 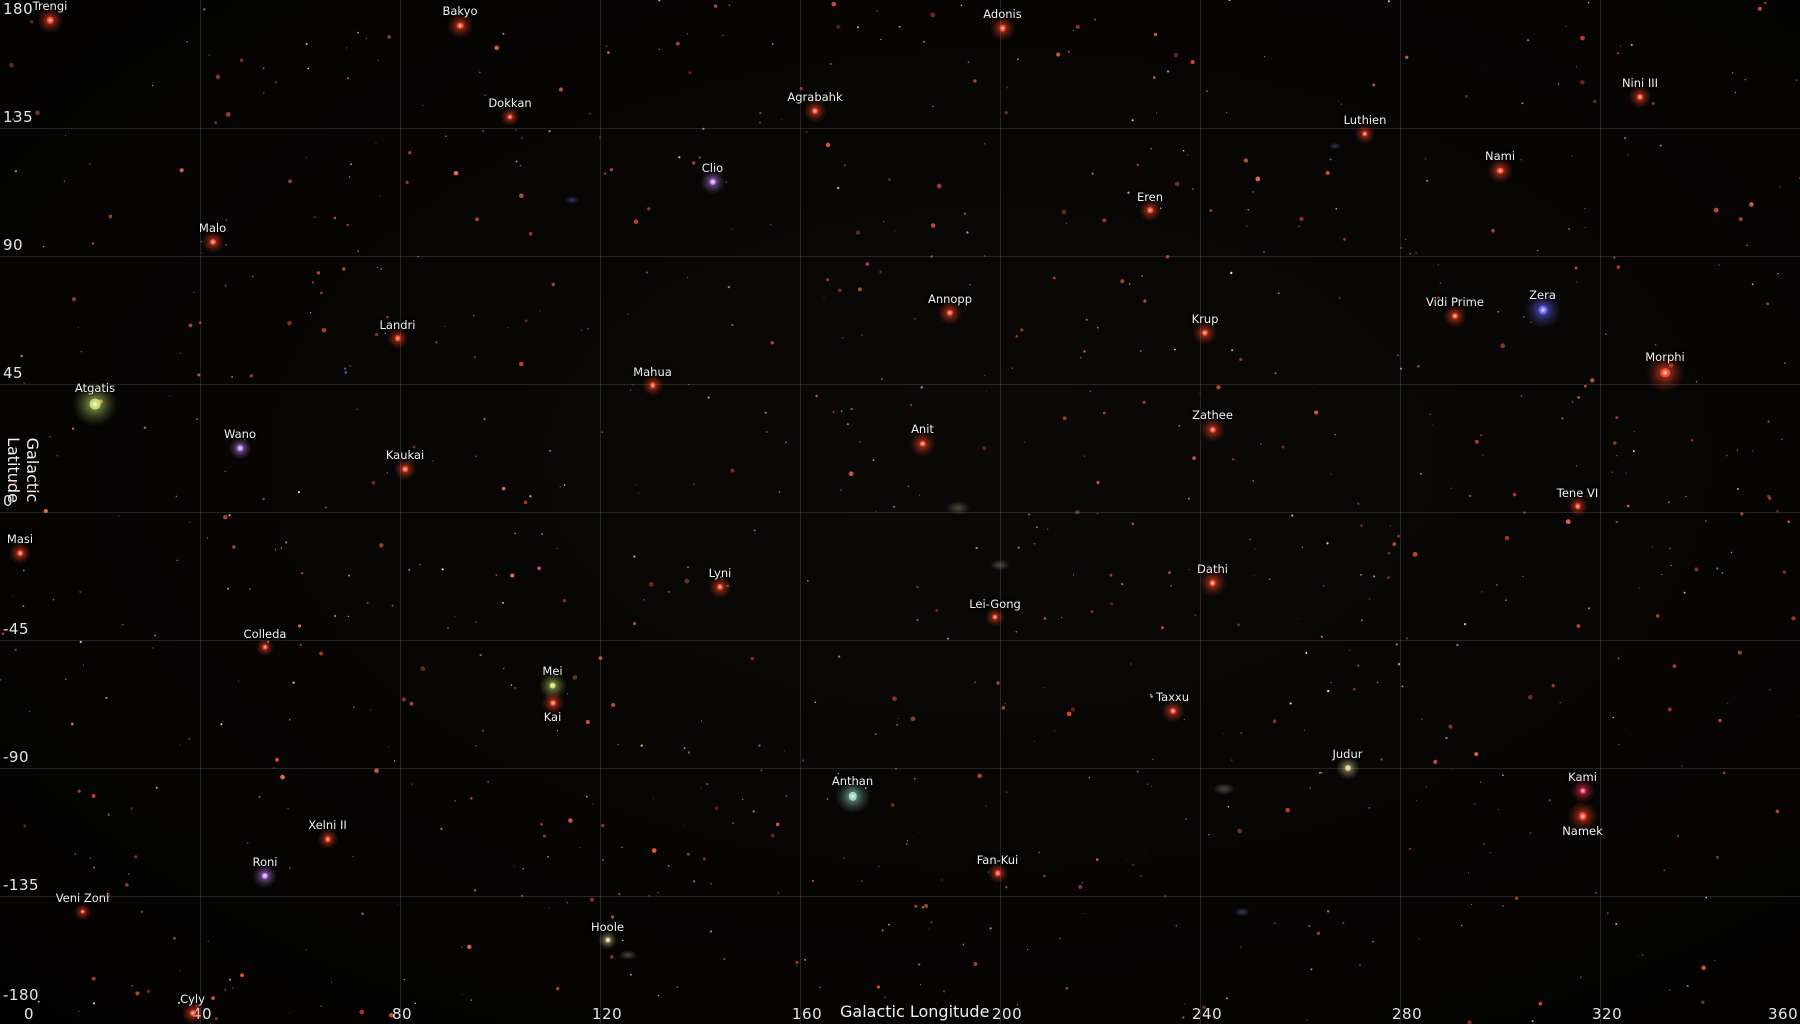 I want to click on x-axis-title: Galactic Longitude, so click(x=915, y=1011).